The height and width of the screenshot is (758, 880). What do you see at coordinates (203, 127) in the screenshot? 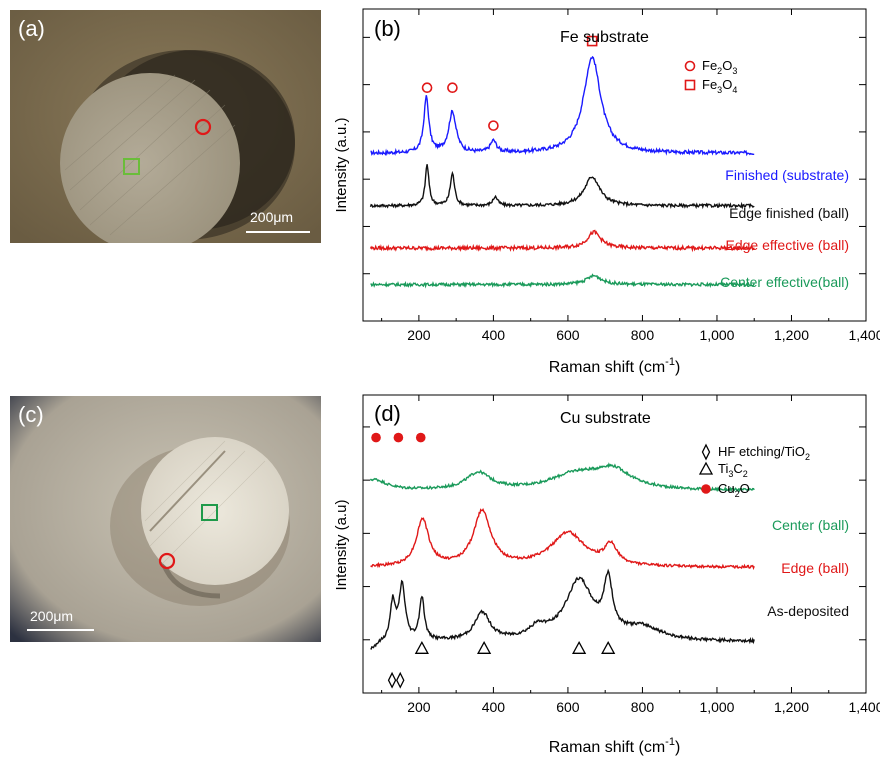
I see `fe-edge-circle-marker` at bounding box center [203, 127].